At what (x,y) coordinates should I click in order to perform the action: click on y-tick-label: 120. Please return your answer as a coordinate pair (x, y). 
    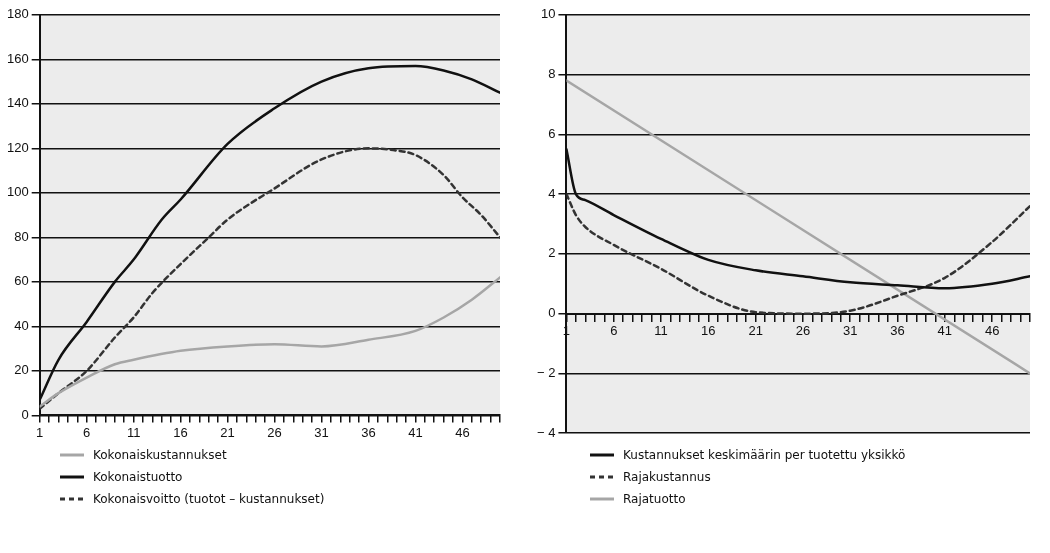
    Looking at the image, I should click on (17, 147).